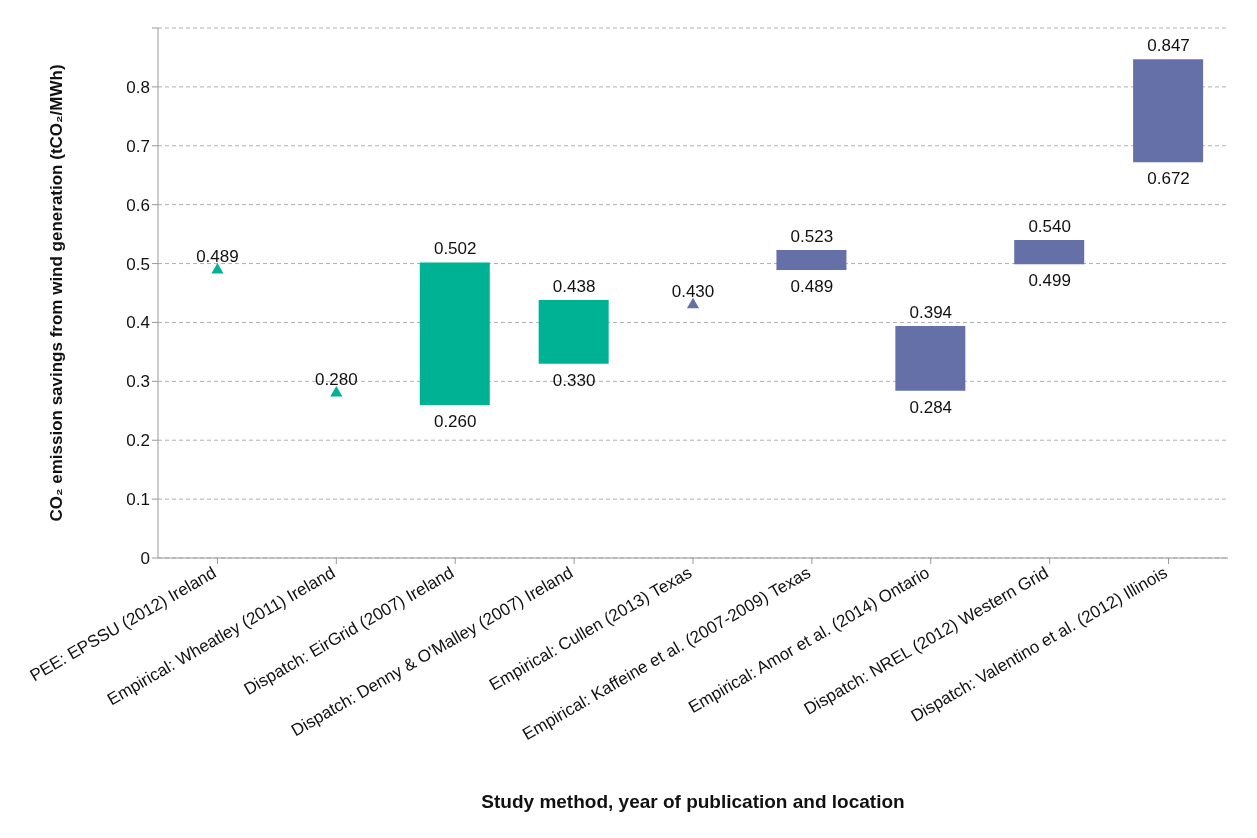 The image size is (1257, 838). Describe the element at coordinates (931, 407) in the screenshot. I see `annotation: 0.284` at that location.